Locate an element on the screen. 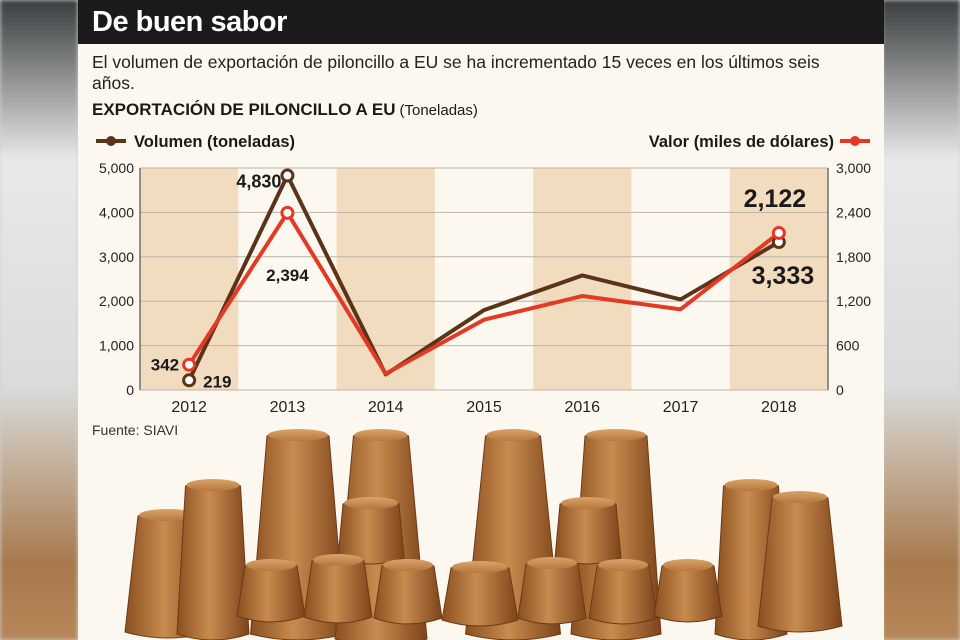  y-right-tick-label: 1,200 is located at coordinates (853, 301).